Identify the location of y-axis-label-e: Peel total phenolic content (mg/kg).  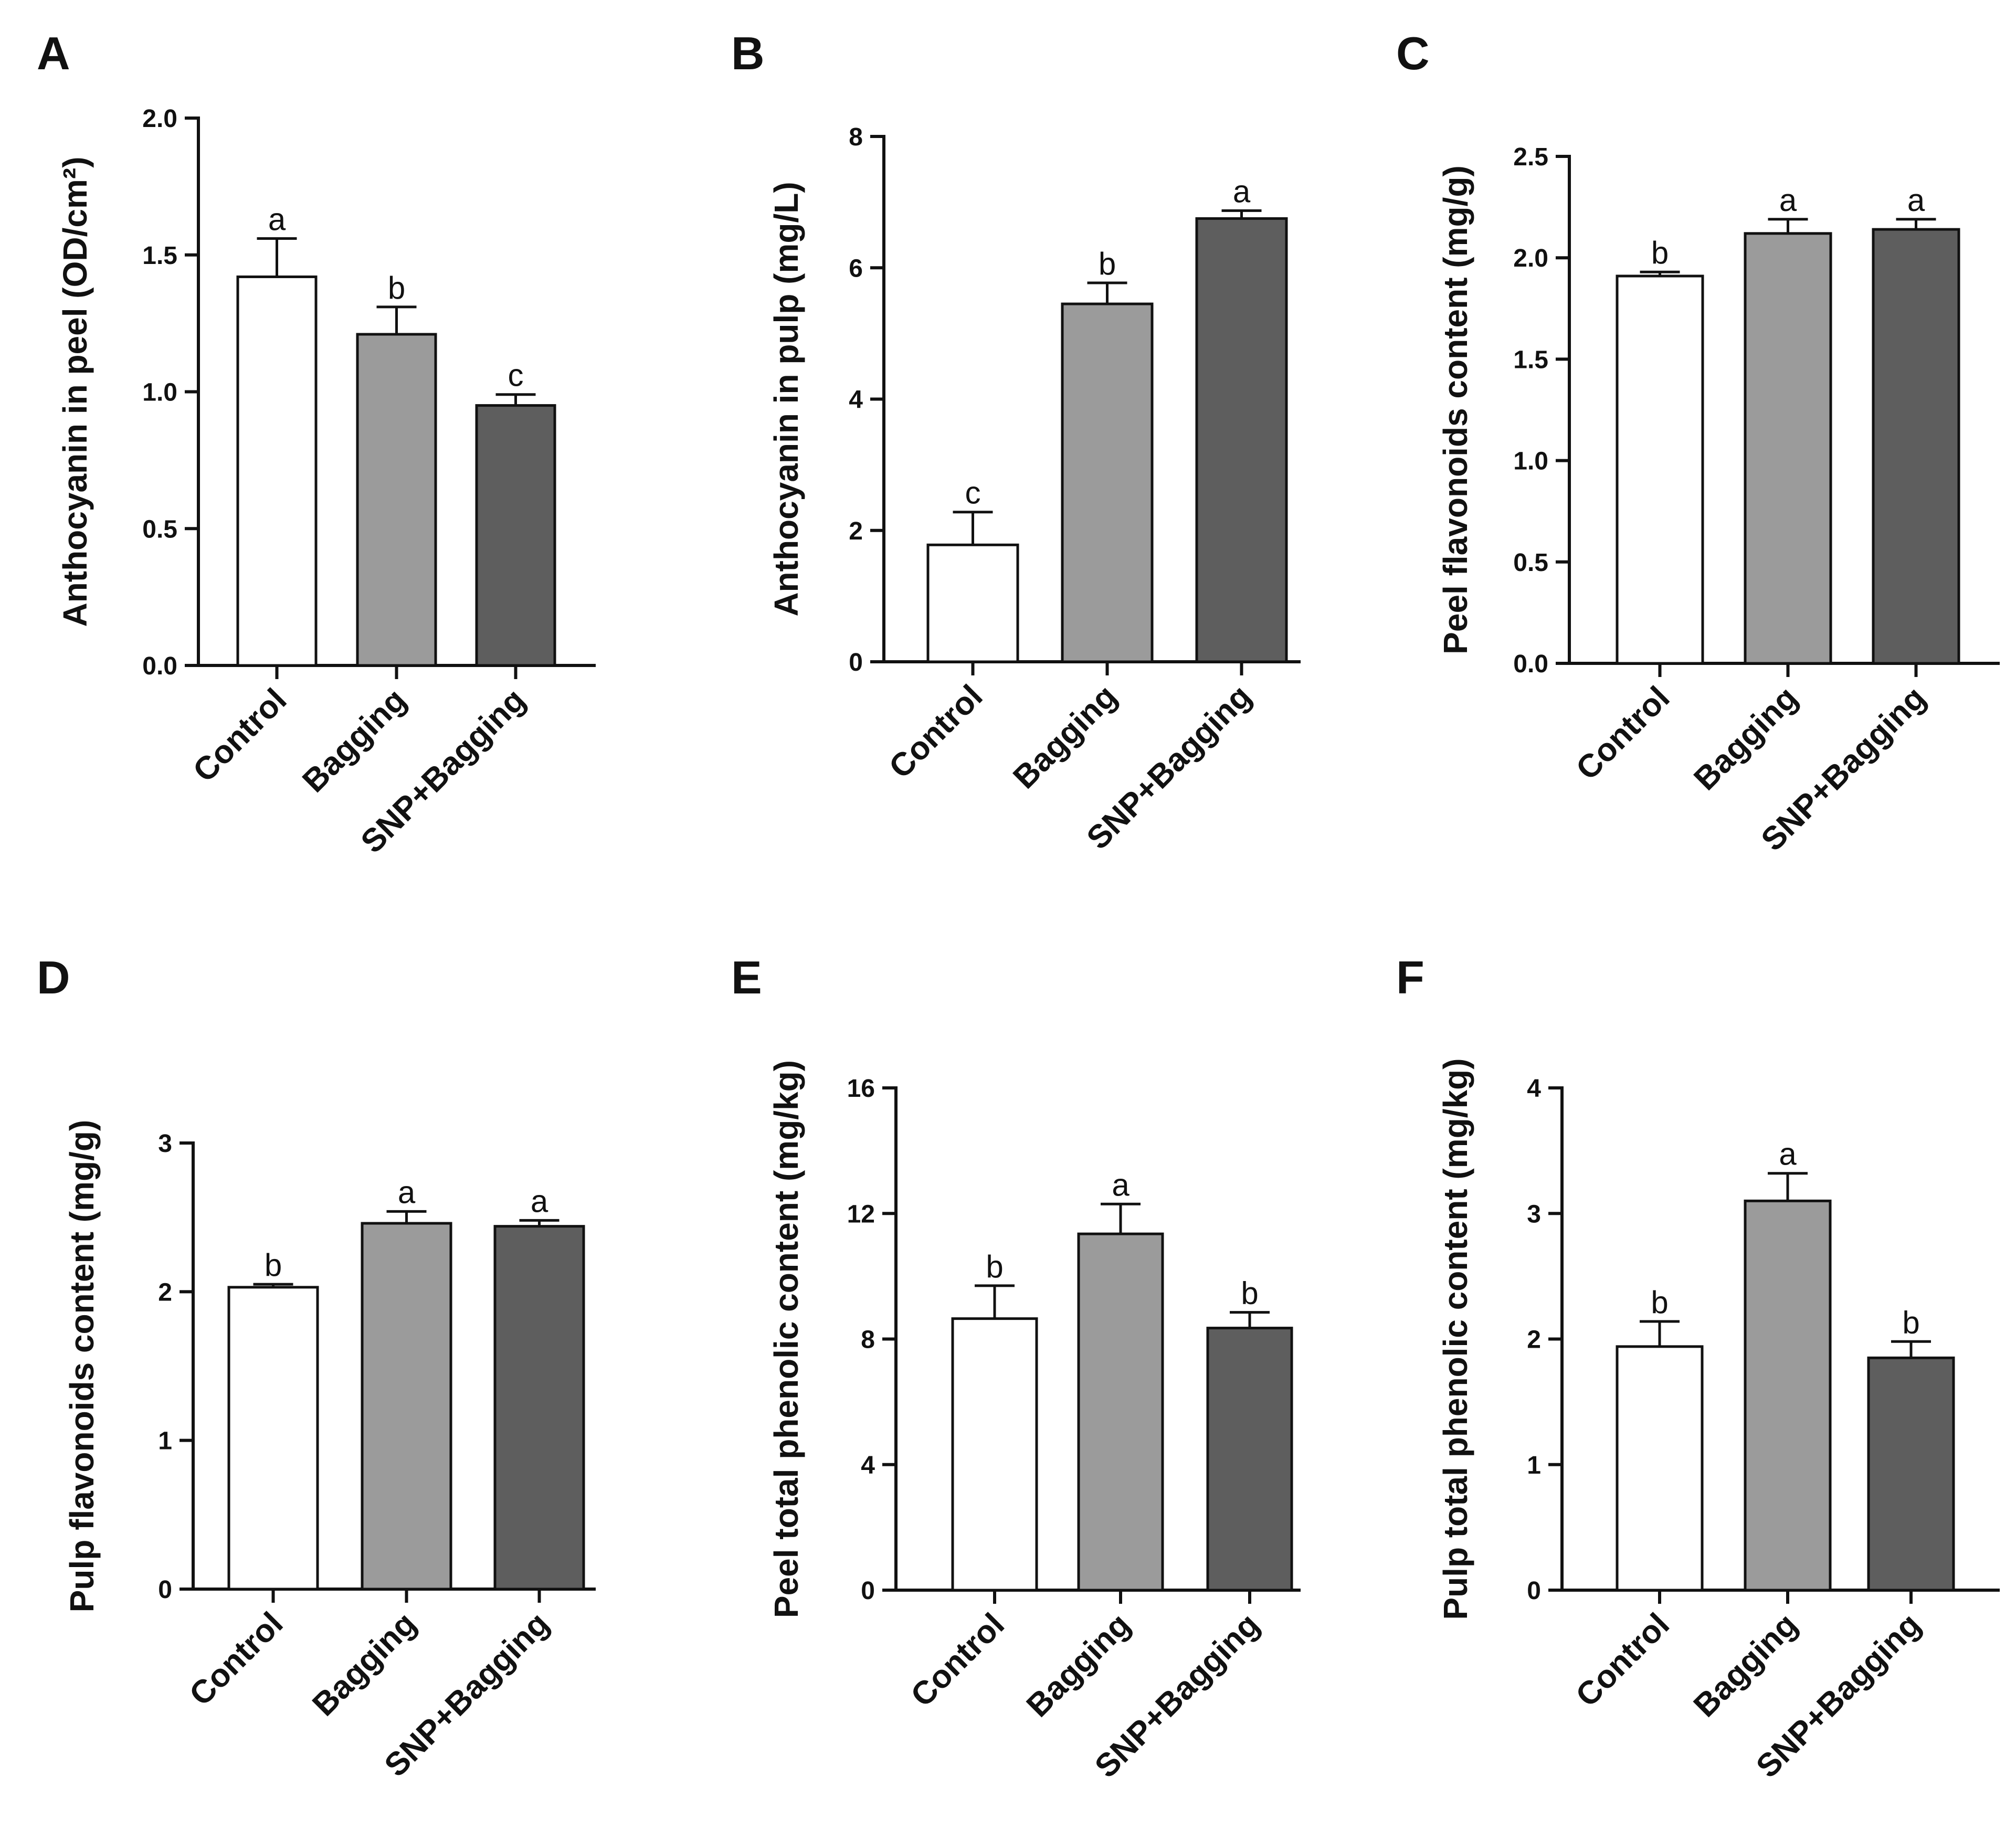
(786, 1339).